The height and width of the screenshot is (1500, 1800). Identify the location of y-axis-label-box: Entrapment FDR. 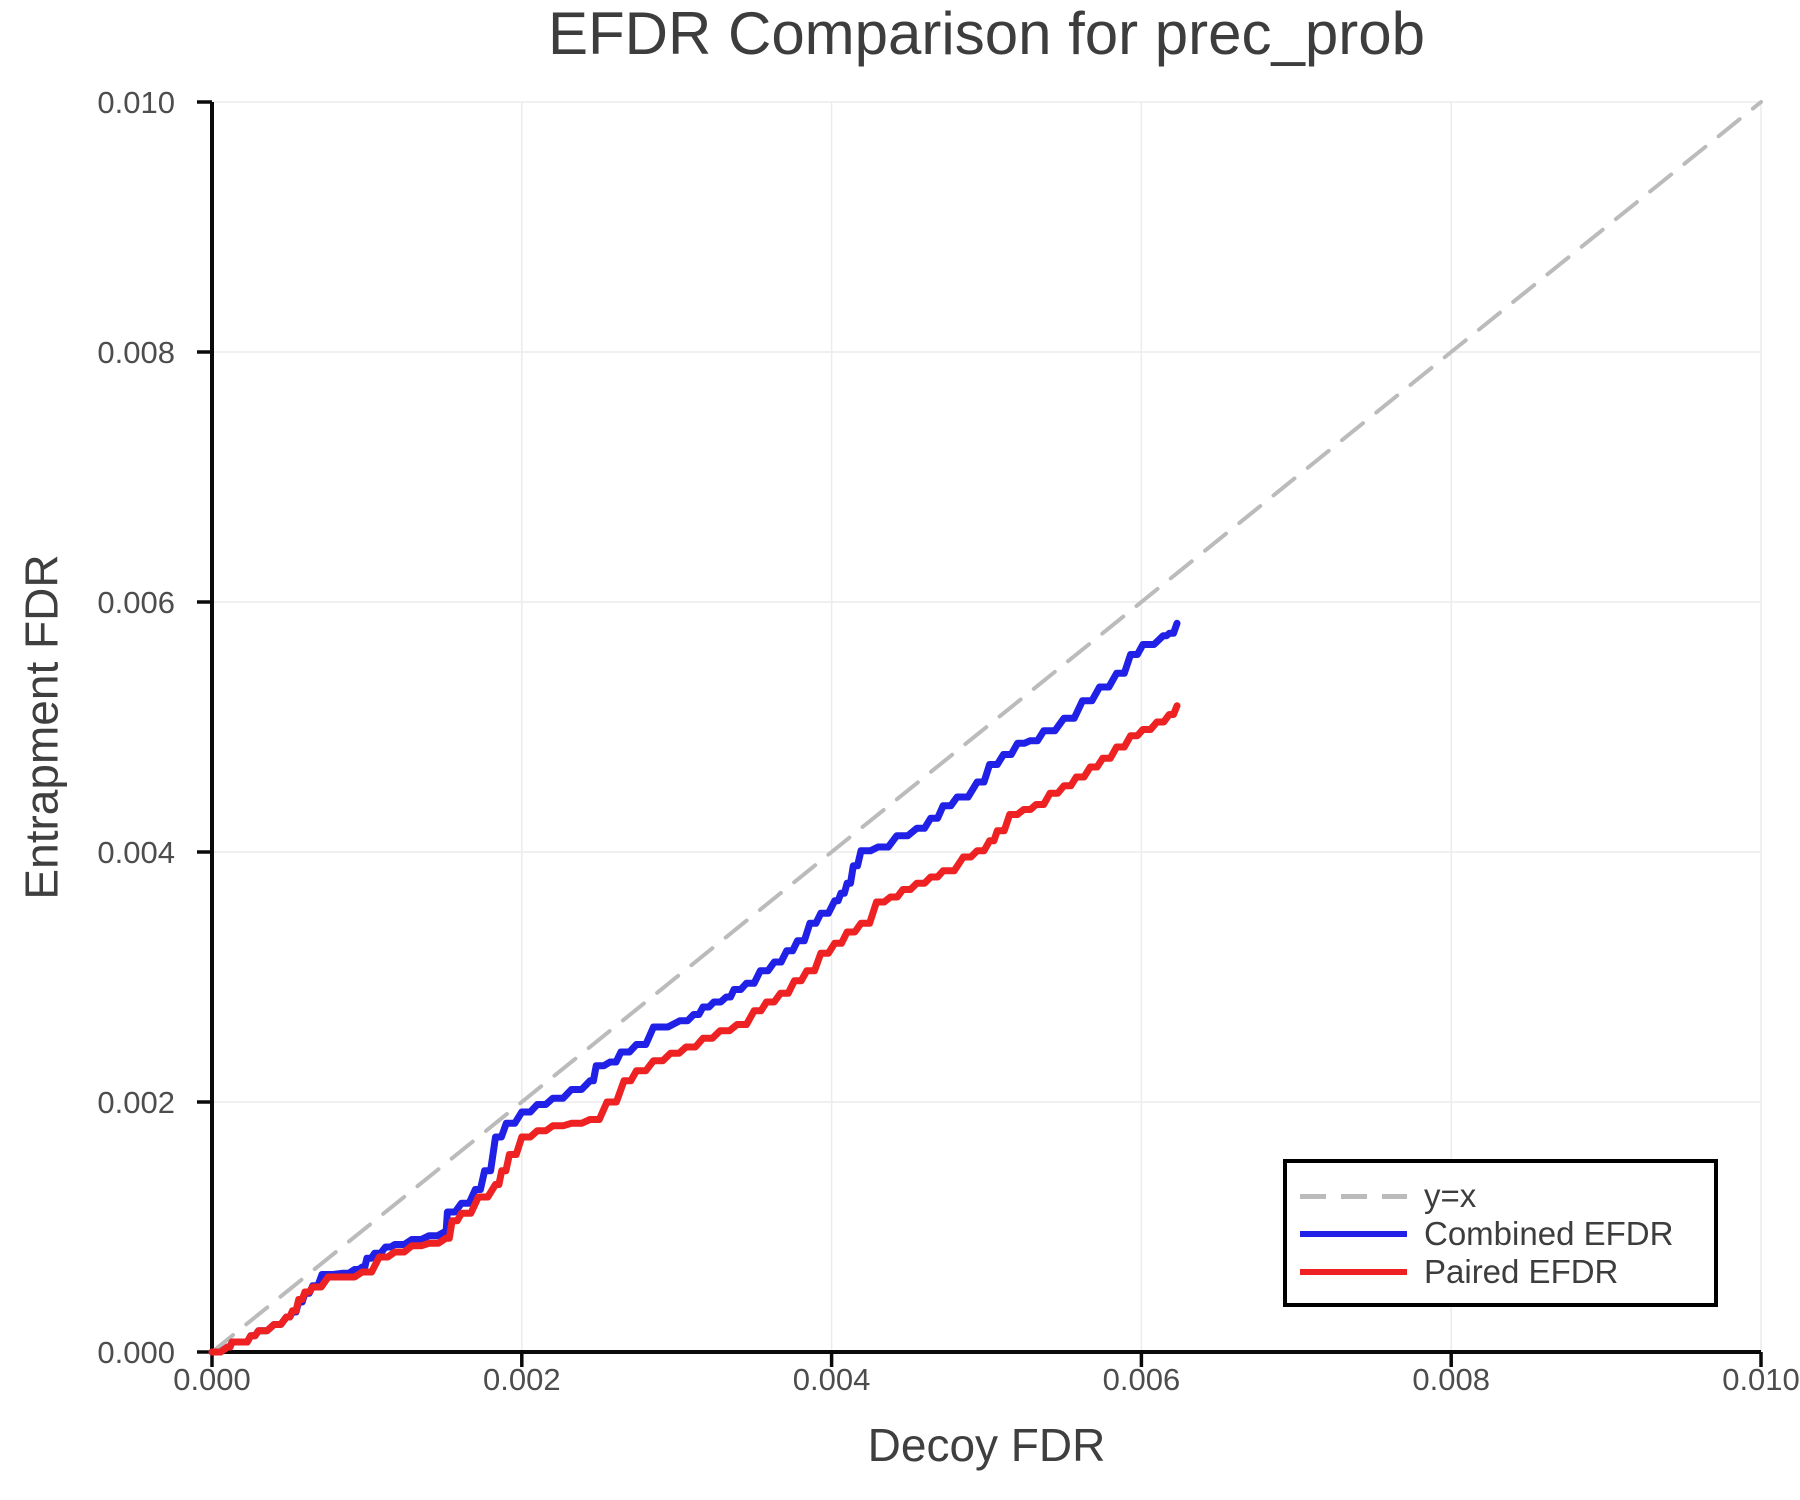
(42, 727).